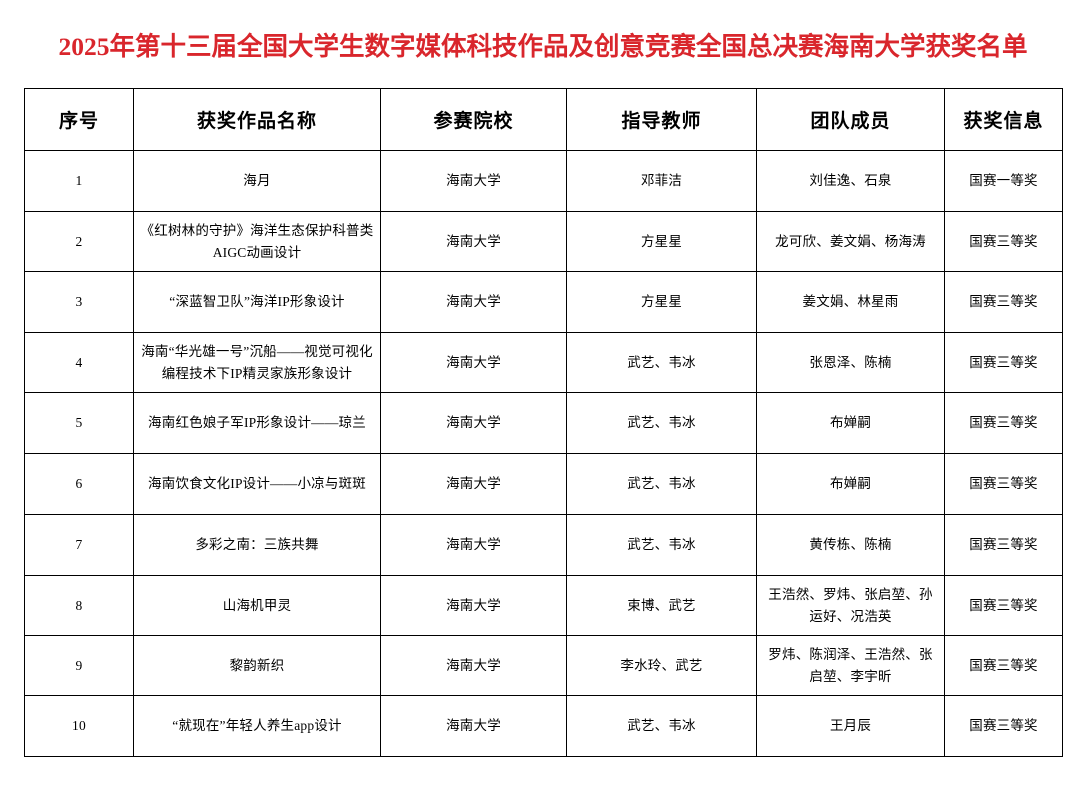  Describe the element at coordinates (661, 665) in the screenshot. I see `cell-teacher: 李水玲、武艺` at that location.